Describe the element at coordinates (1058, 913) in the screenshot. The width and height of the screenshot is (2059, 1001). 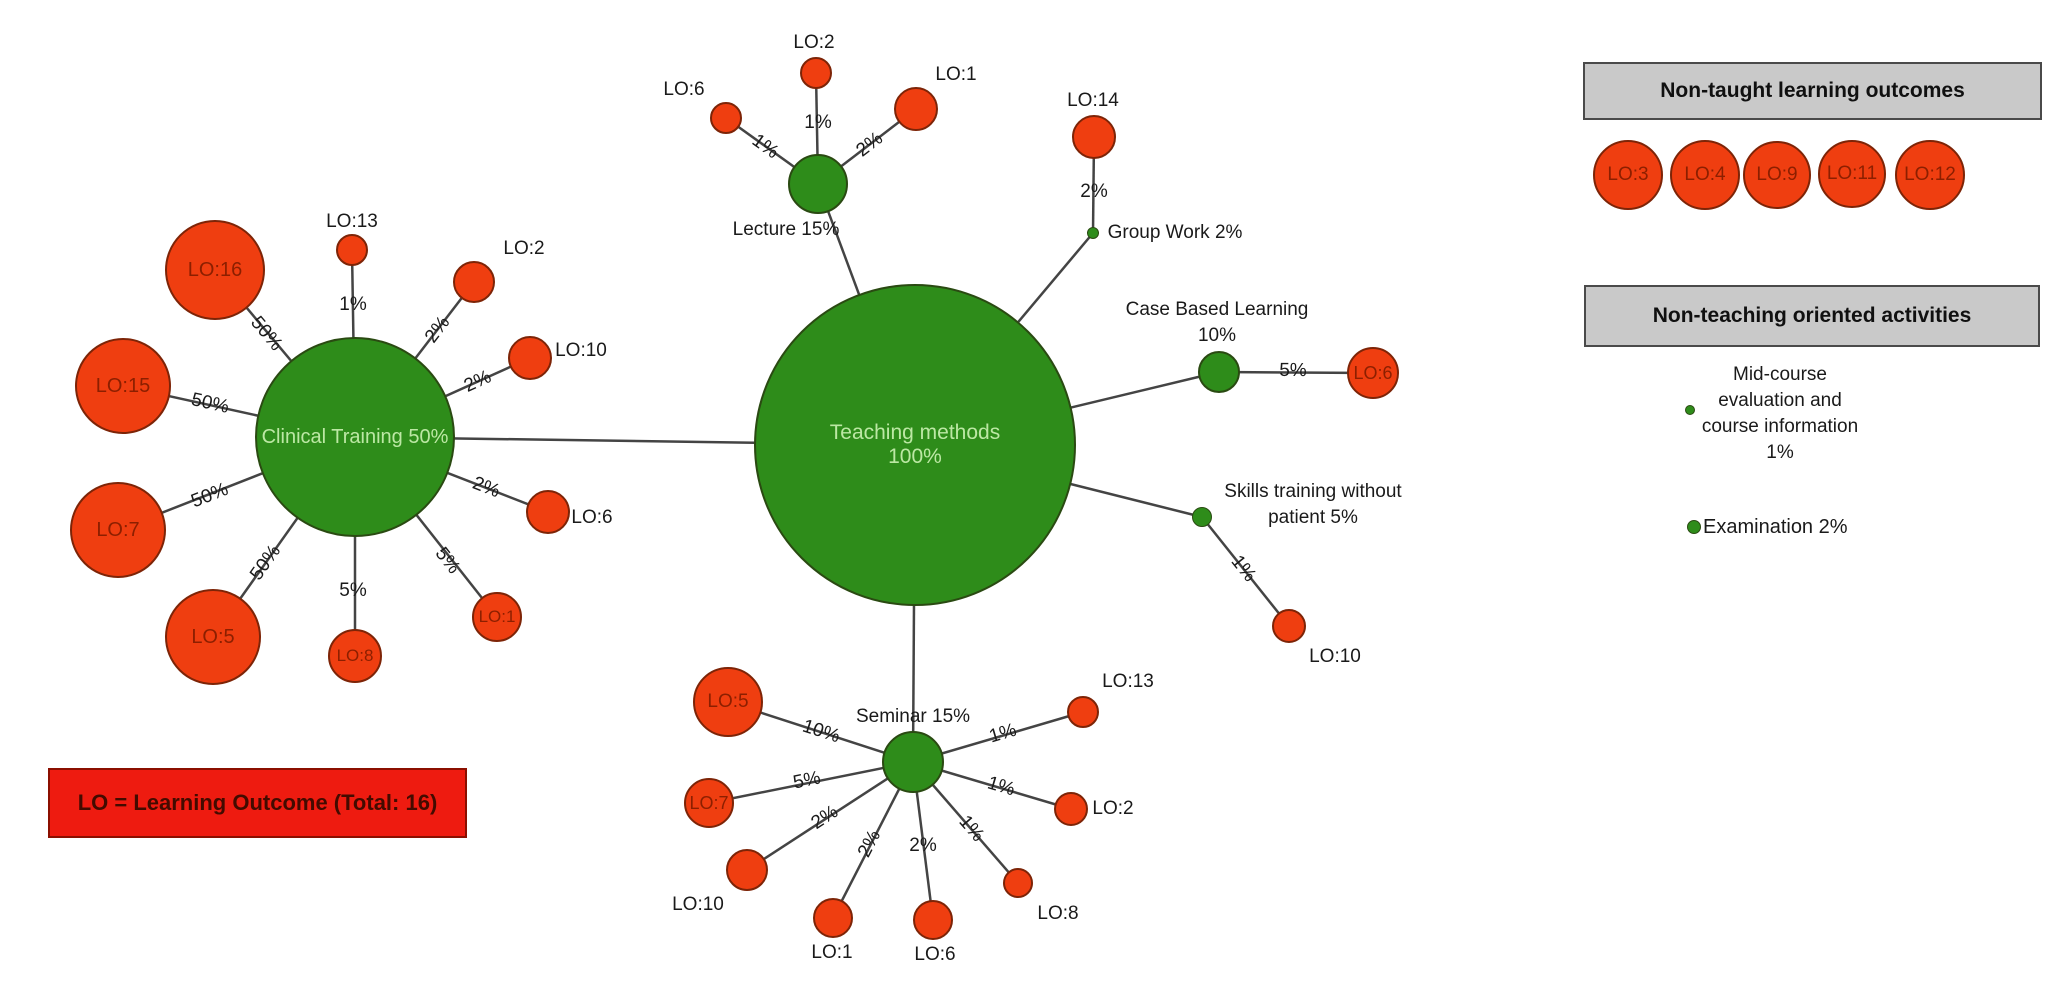
I see `label-seminar-lo8: LO:8` at that location.